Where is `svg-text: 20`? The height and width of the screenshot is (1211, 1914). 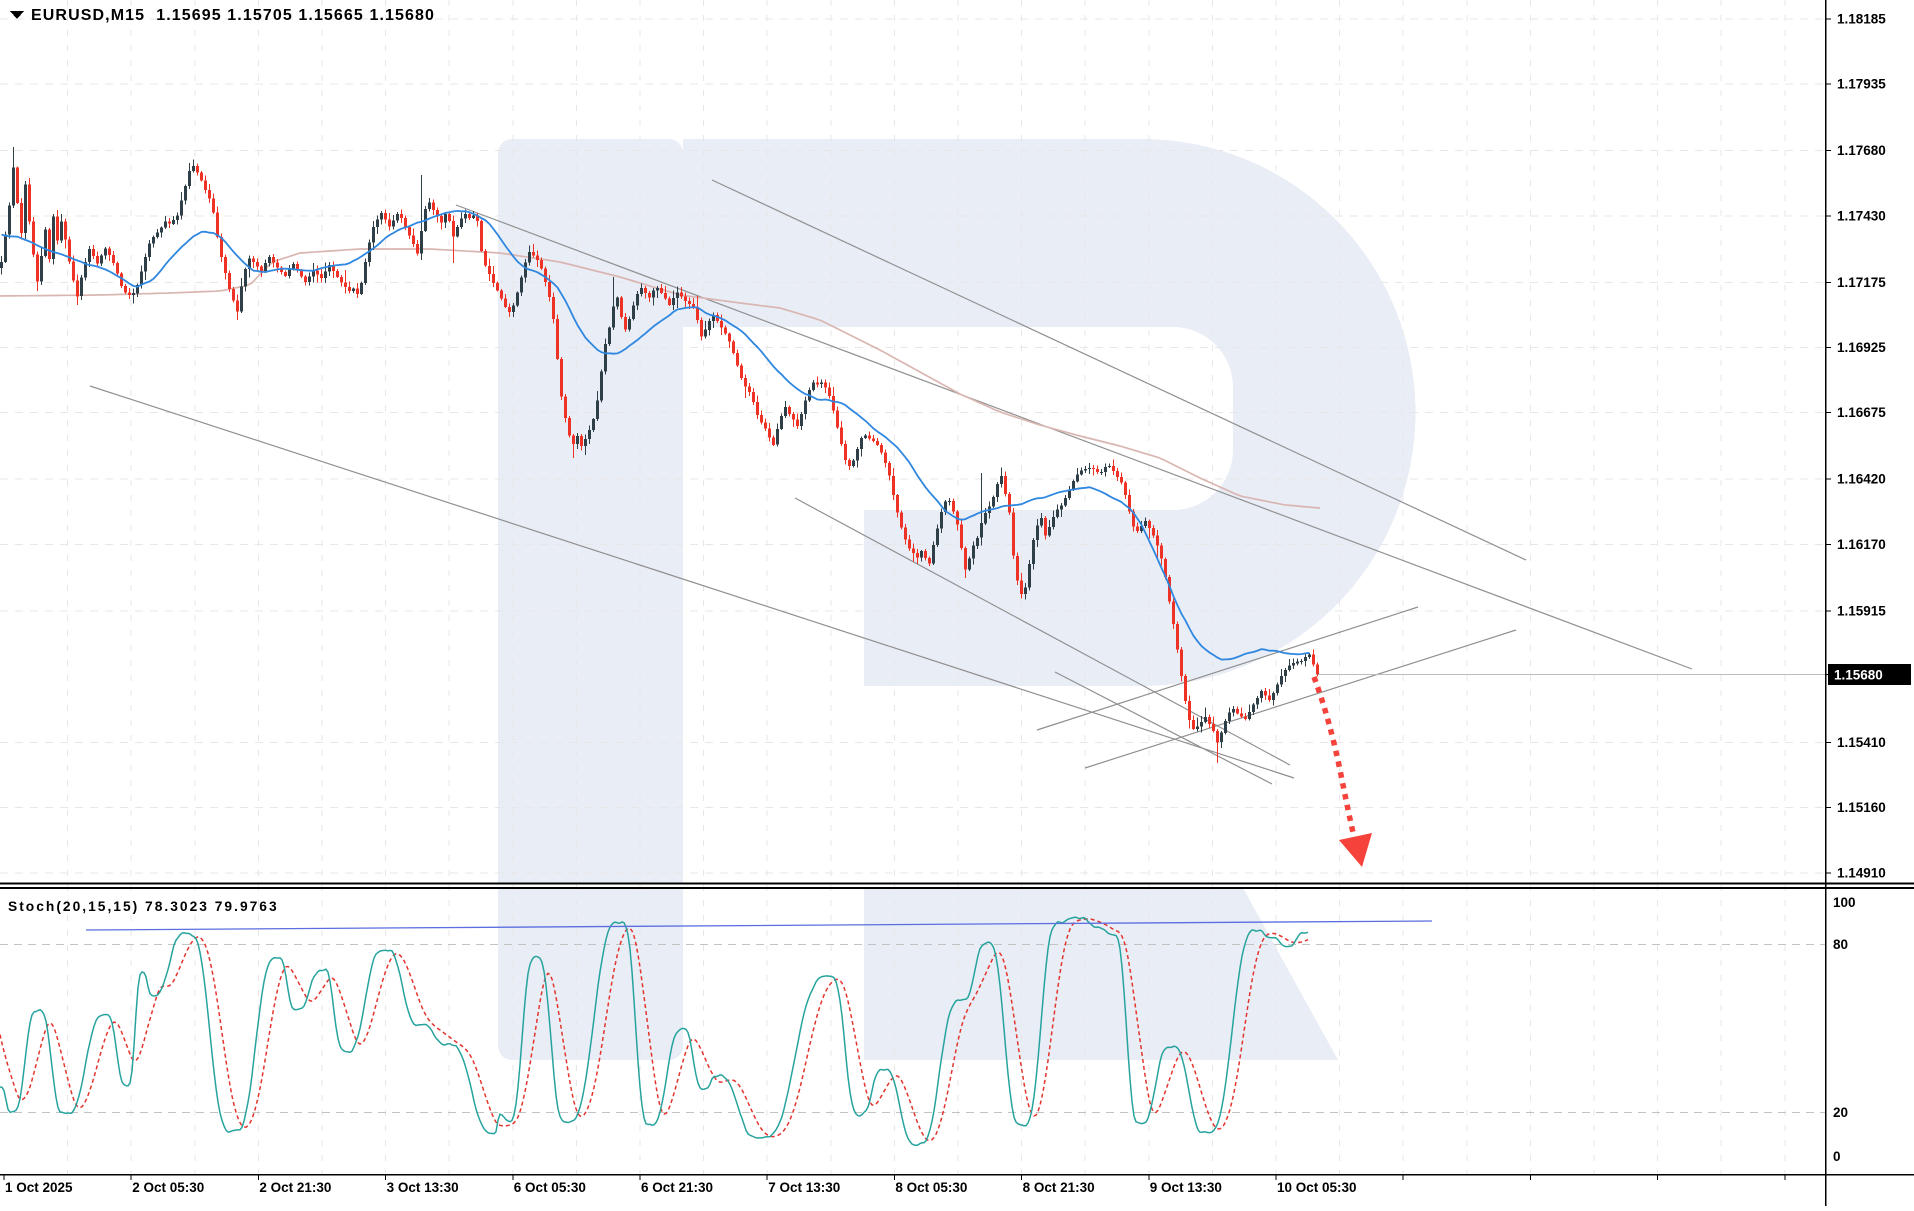 svg-text: 20 is located at coordinates (1840, 1112).